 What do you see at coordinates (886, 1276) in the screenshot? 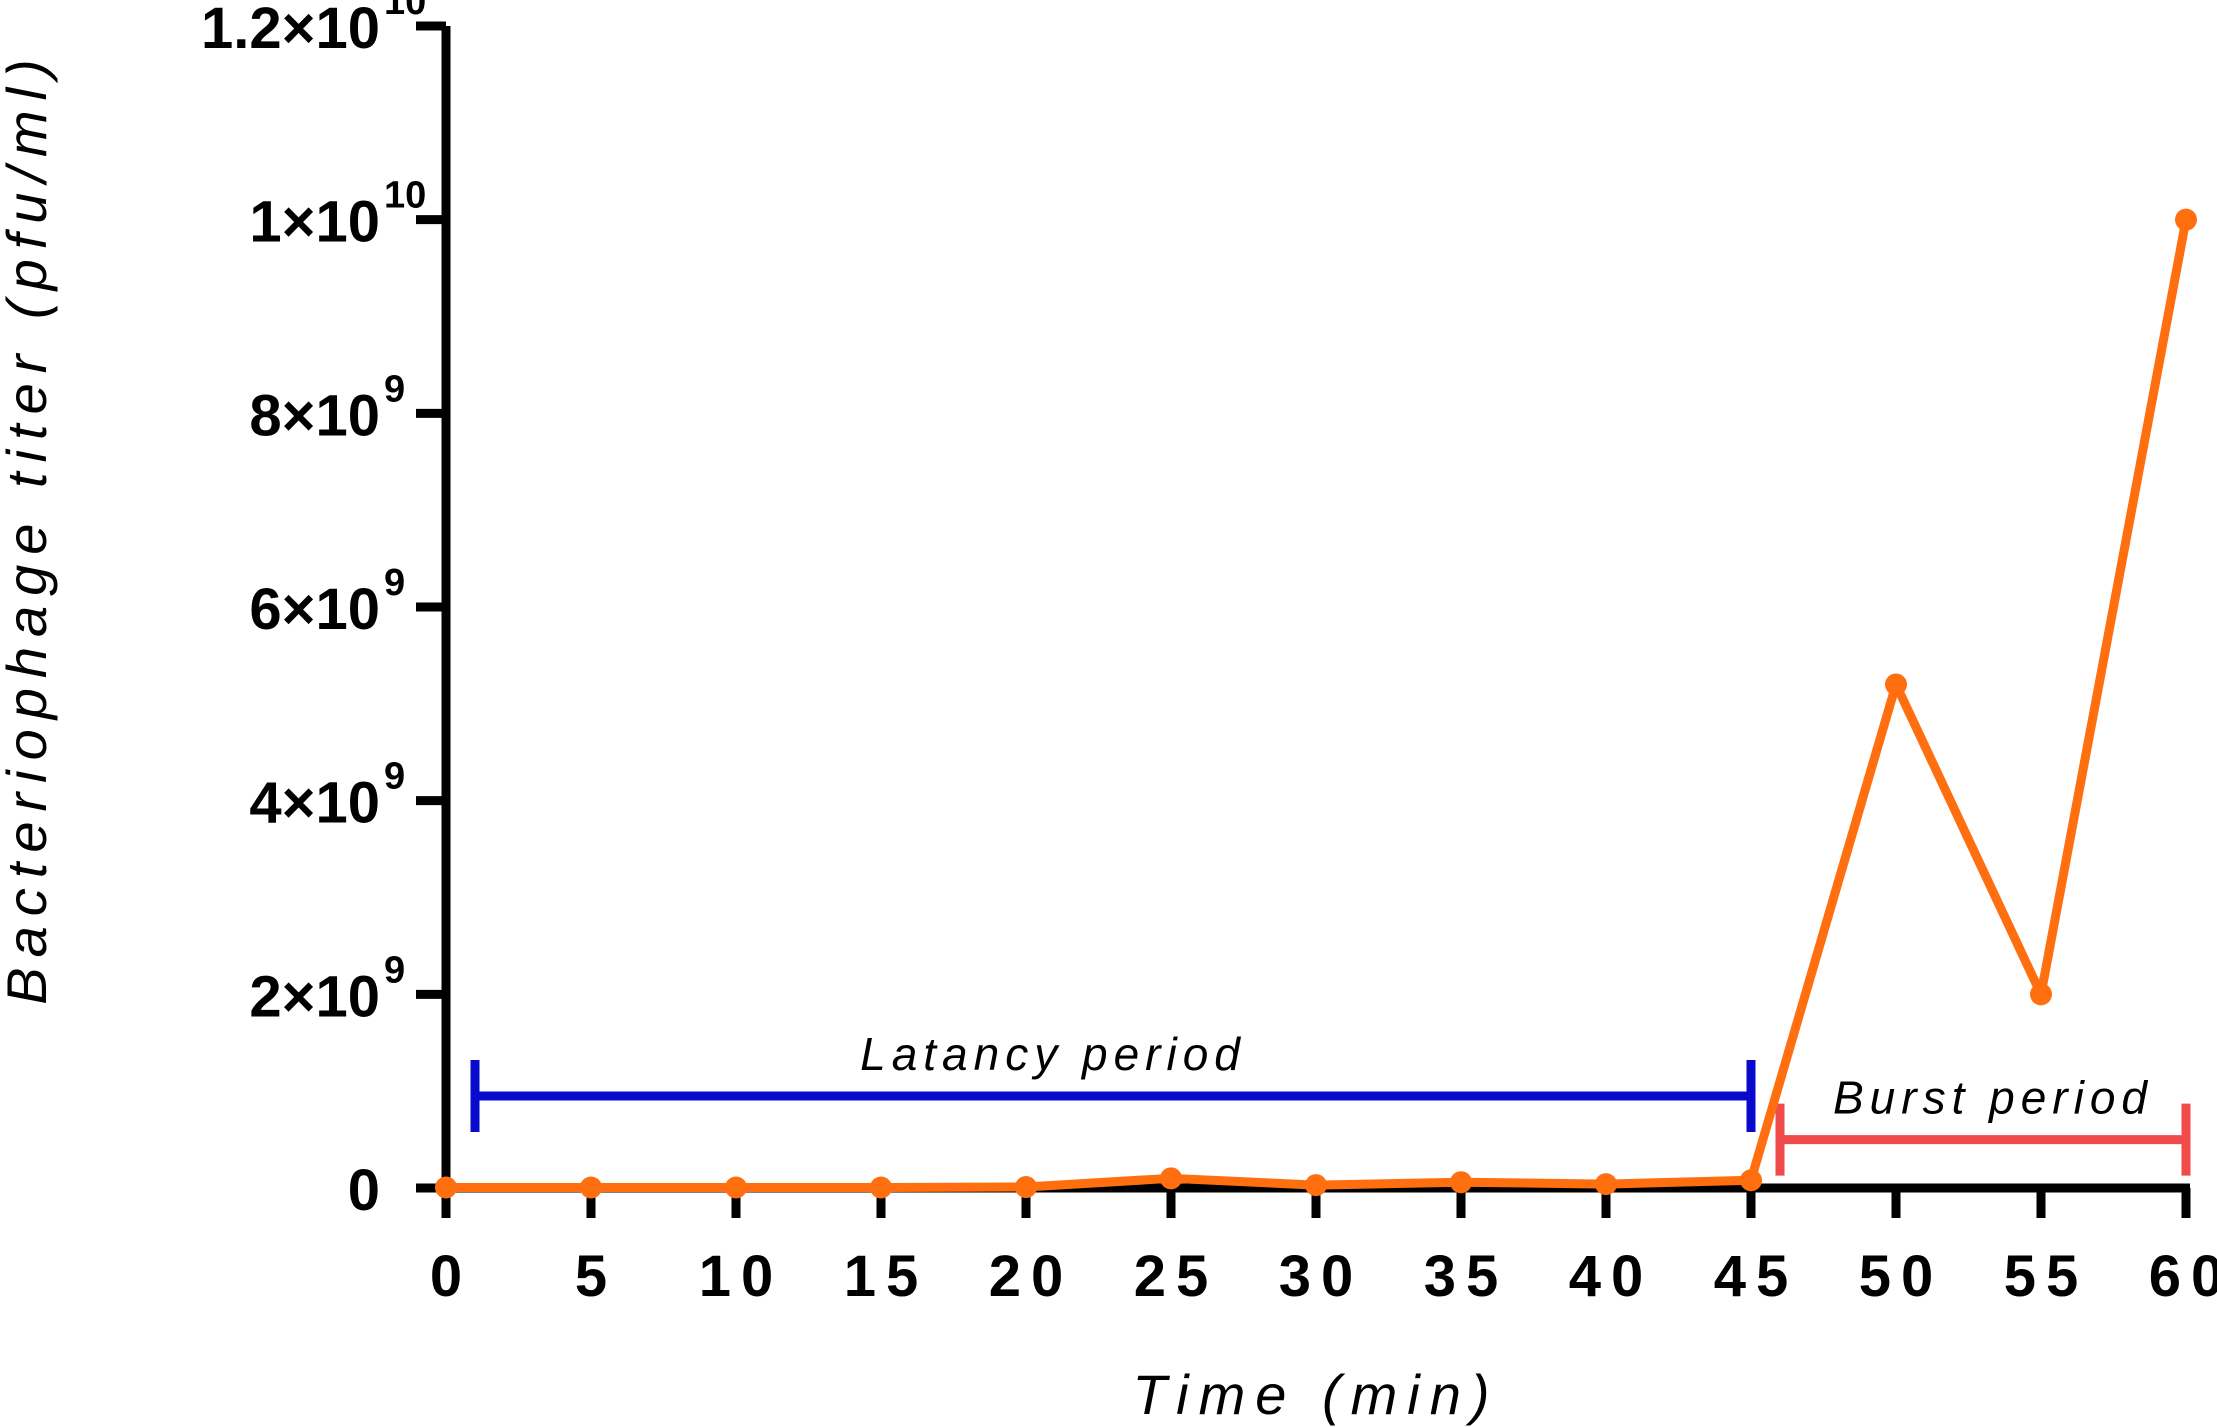
I see `x-tick-label: 15` at bounding box center [886, 1276].